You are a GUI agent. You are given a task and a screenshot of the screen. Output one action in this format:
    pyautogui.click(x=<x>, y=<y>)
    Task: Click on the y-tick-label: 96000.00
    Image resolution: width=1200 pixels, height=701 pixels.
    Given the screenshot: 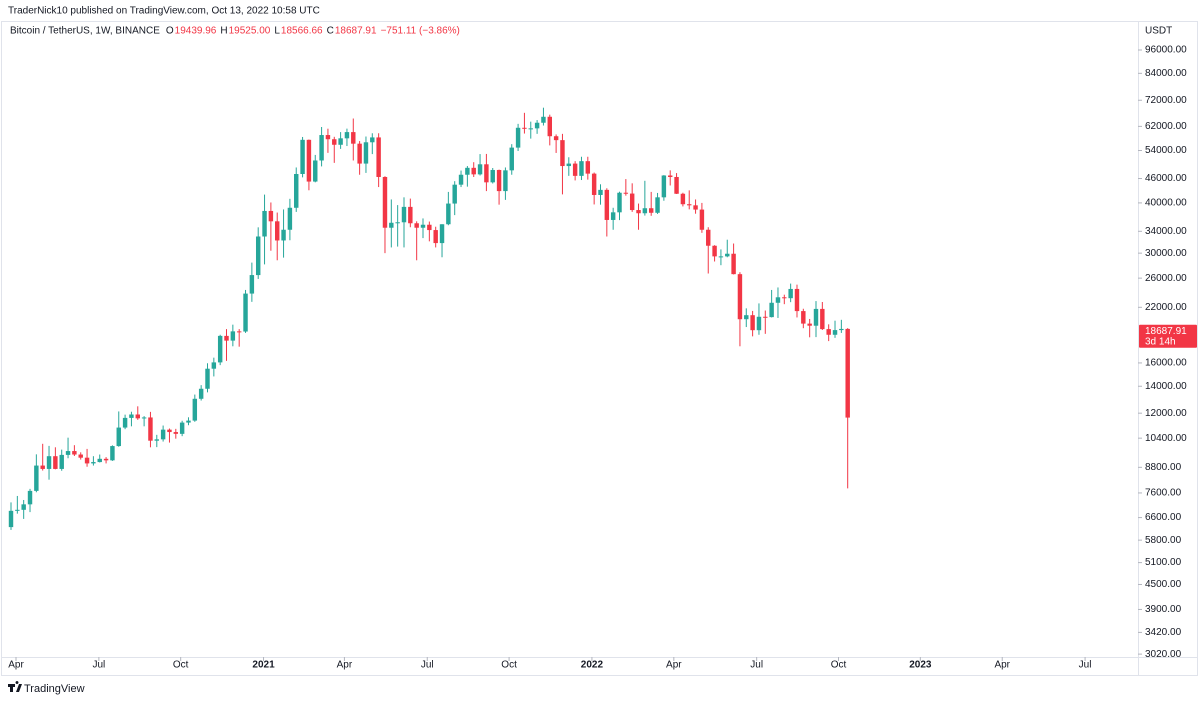 What is the action you would take?
    pyautogui.click(x=1166, y=50)
    